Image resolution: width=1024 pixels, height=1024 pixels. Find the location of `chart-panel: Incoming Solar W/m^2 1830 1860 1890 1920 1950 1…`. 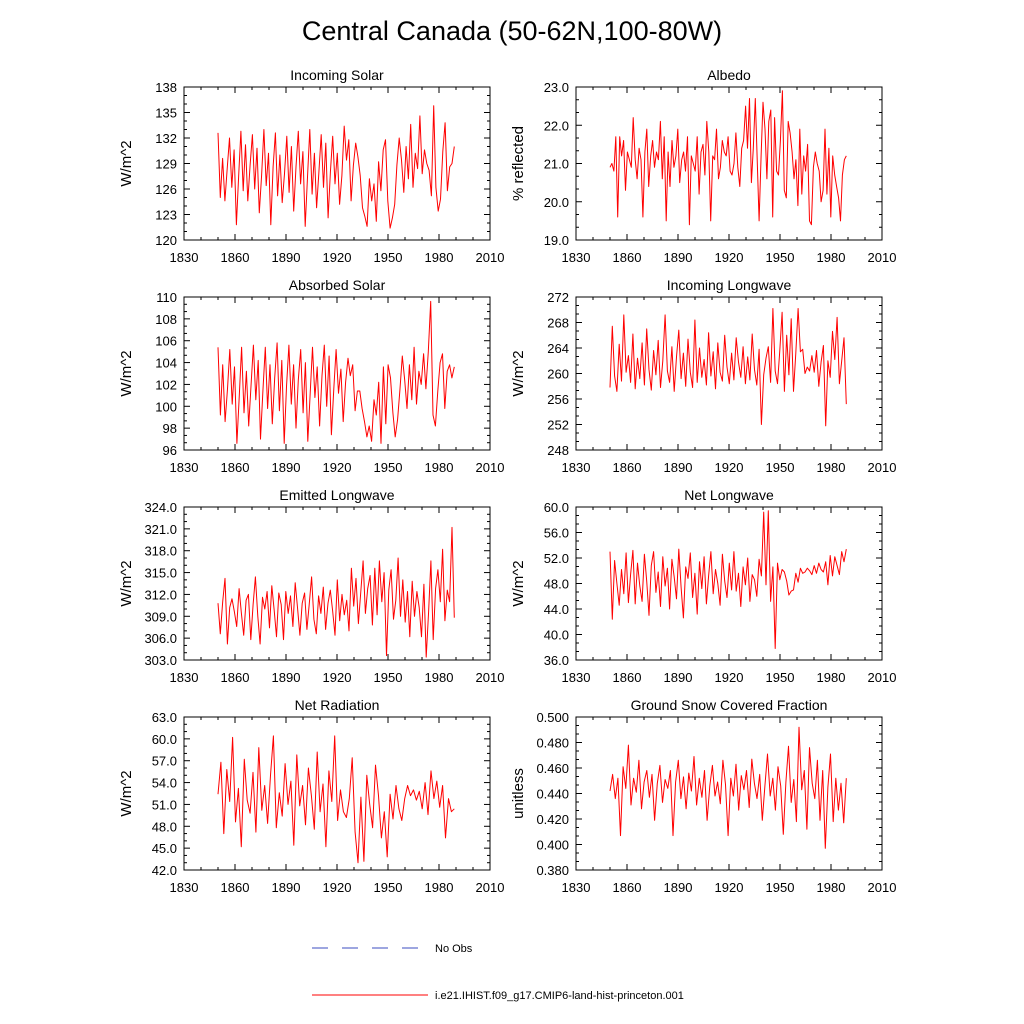

chart-panel: Incoming Solar W/m^2 1830 1860 1890 1920 1950 1… is located at coordinates (311, 166).